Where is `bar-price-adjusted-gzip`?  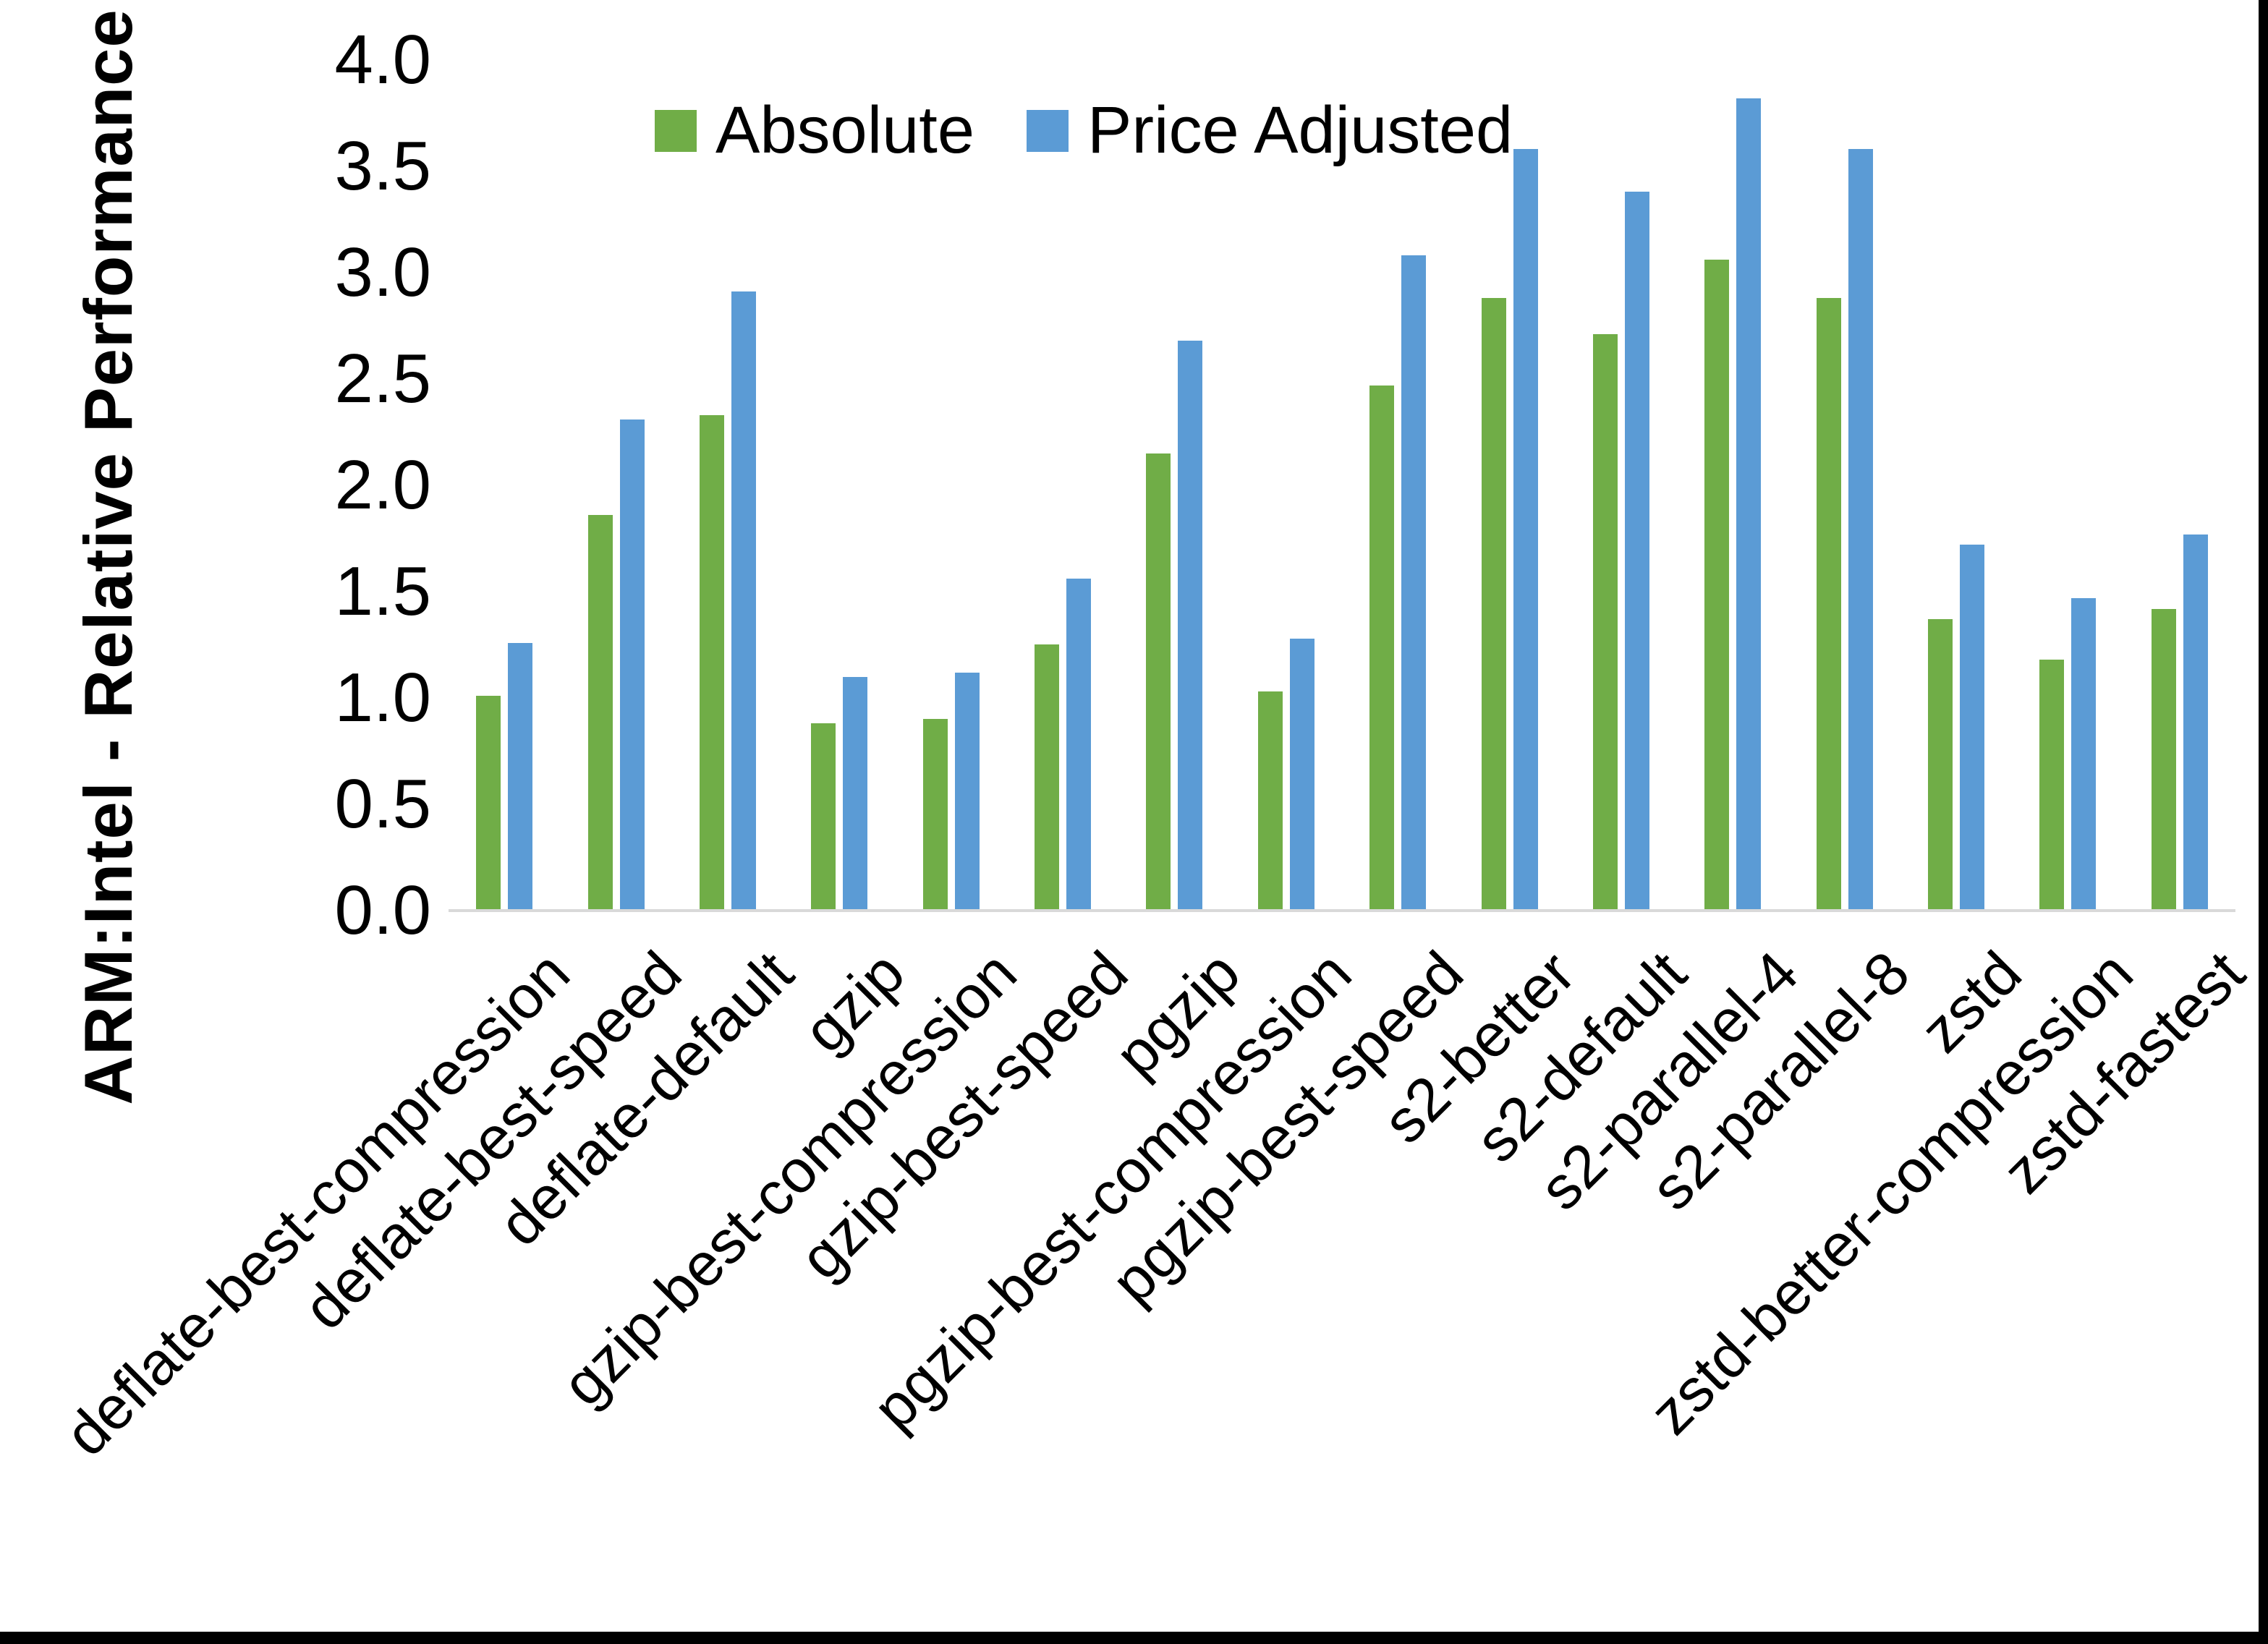 bar-price-adjusted-gzip is located at coordinates (856, 794).